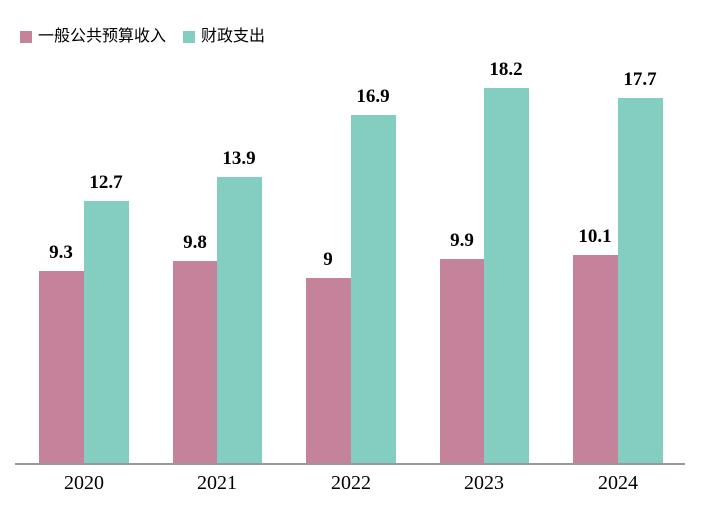 This screenshot has height=508, width=720. What do you see at coordinates (595, 236) in the screenshot?
I see `value-label-revenue-2024: 10.1` at bounding box center [595, 236].